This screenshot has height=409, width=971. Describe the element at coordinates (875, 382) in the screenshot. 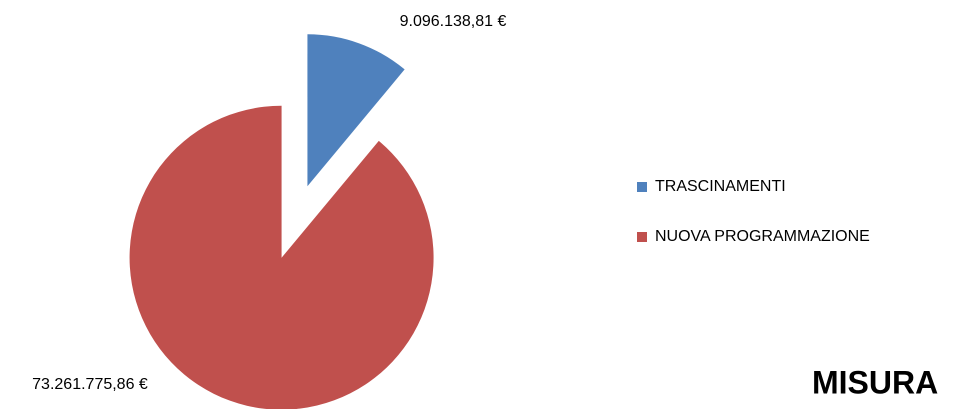

I see `chart-title: MISURA` at that location.